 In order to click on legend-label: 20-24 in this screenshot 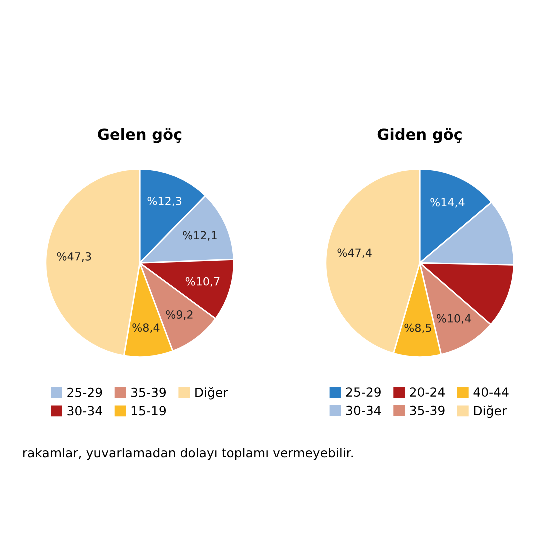, I will do `click(427, 393)`.